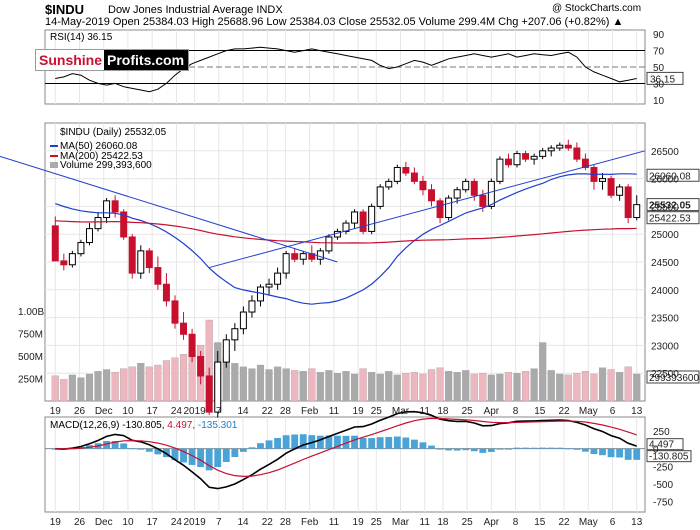 The width and height of the screenshot is (700, 530). I want to click on macd-x-tick-label: 24, so click(177, 522).